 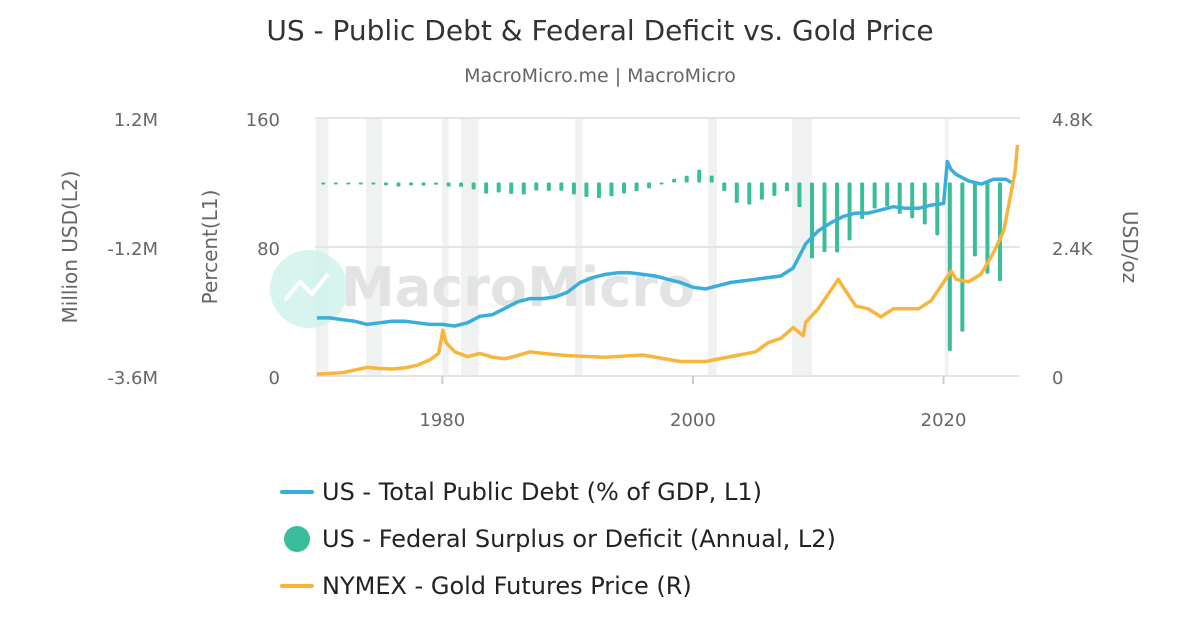 What do you see at coordinates (1057, 378) in the screenshot?
I see `right-tick-label: 0` at bounding box center [1057, 378].